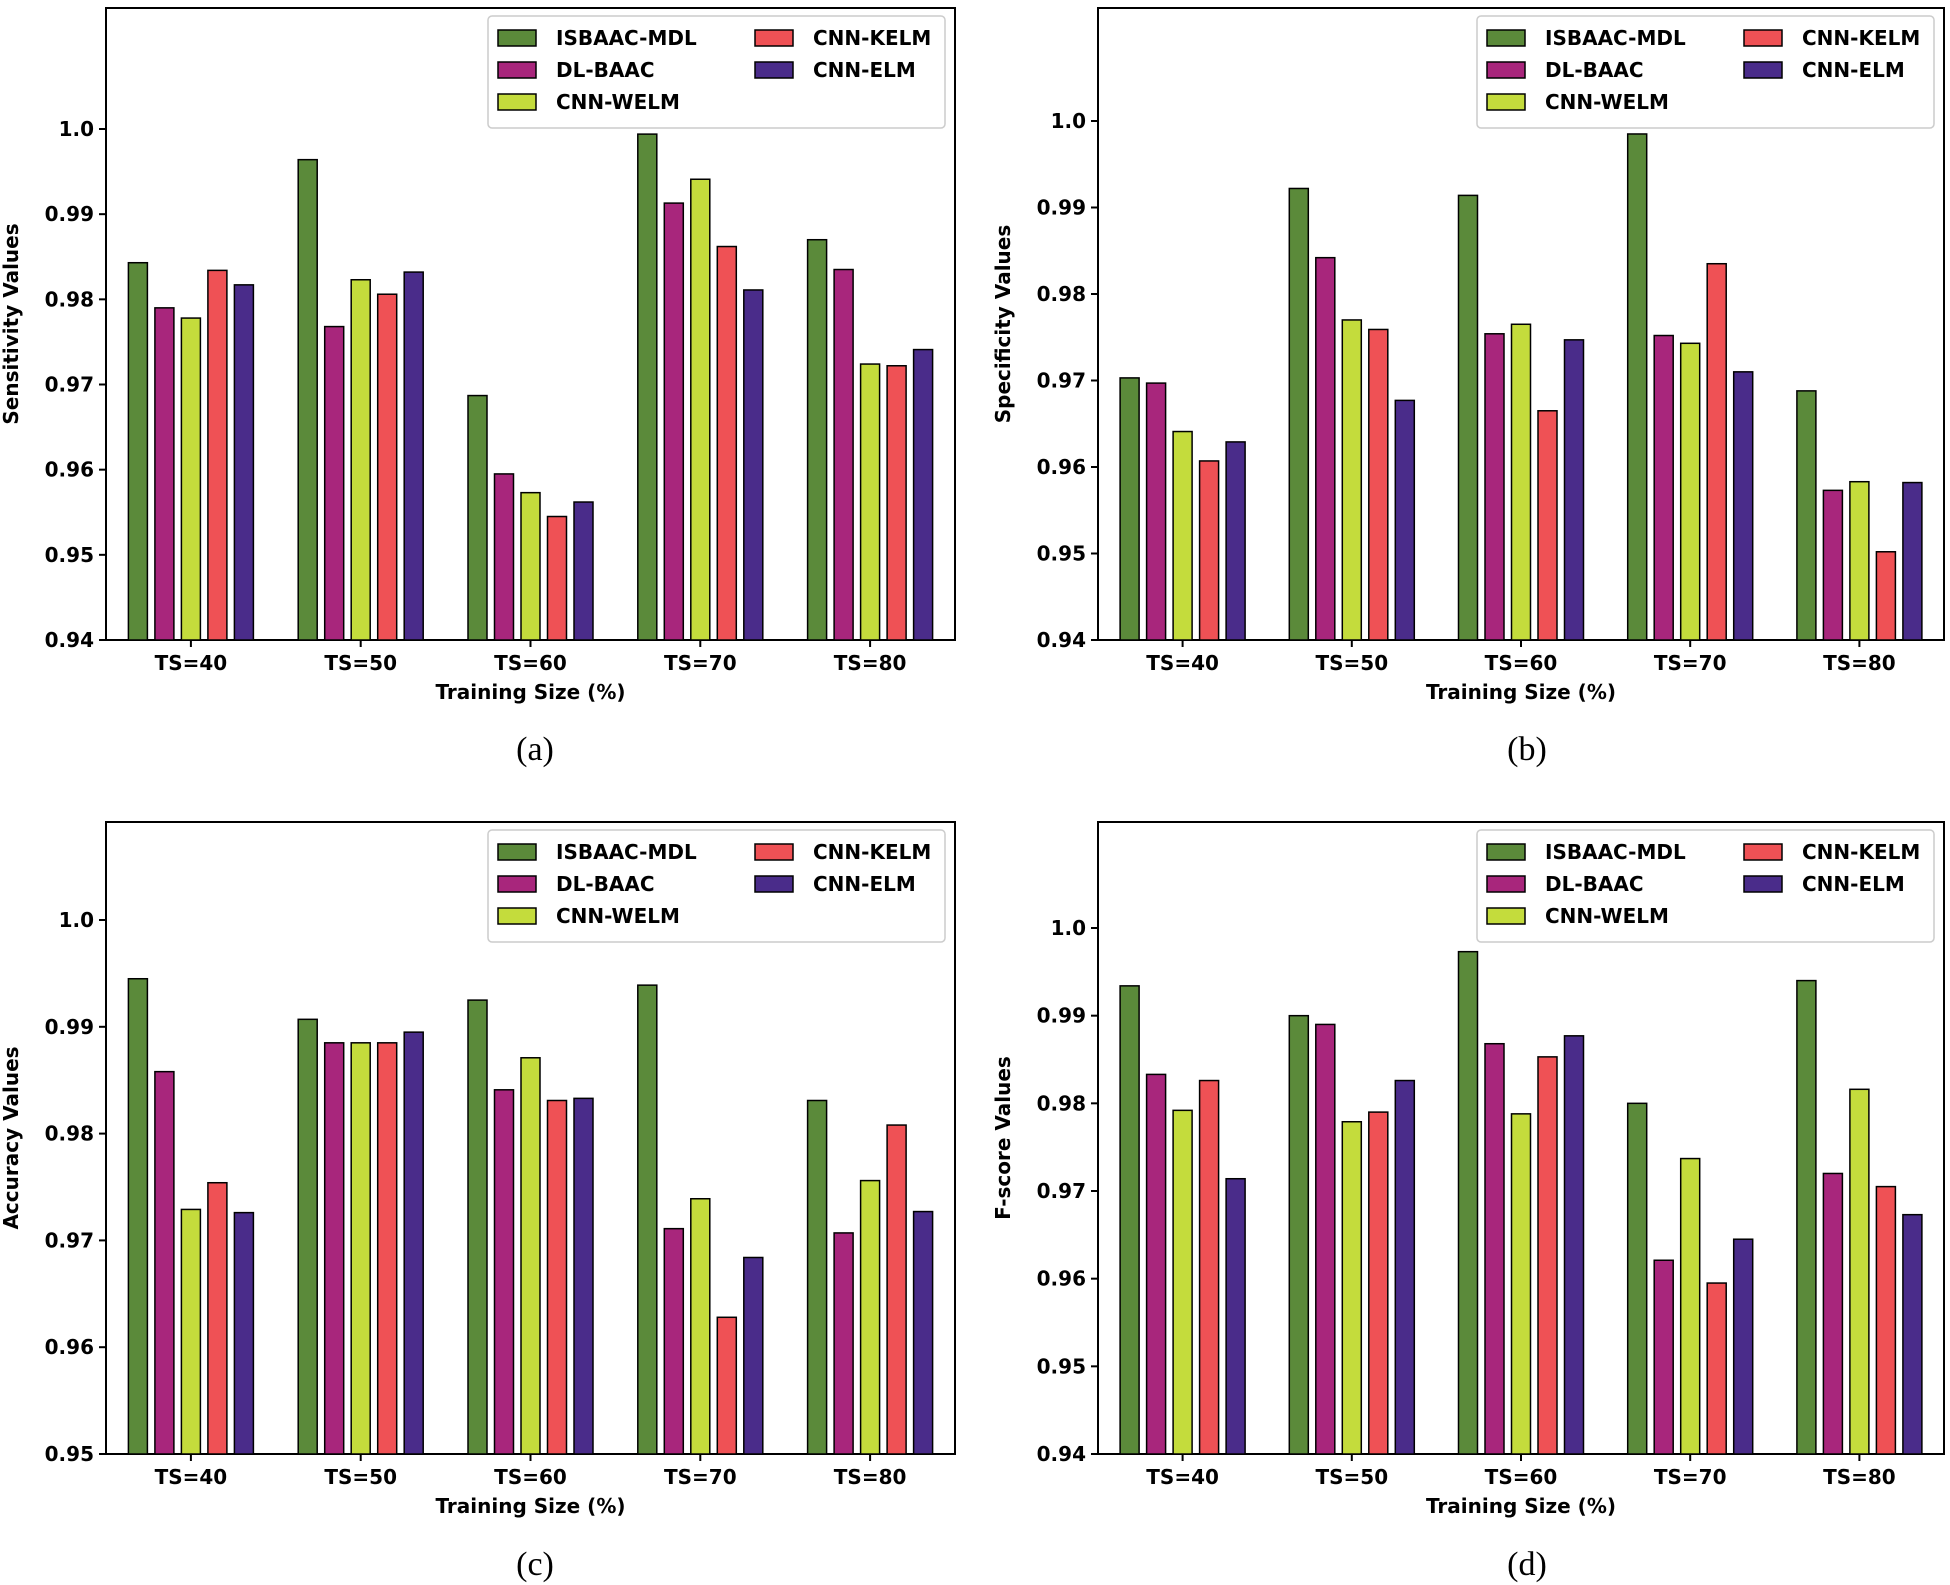 The height and width of the screenshot is (1585, 1950). I want to click on panel-caption: (d), so click(1527, 1564).